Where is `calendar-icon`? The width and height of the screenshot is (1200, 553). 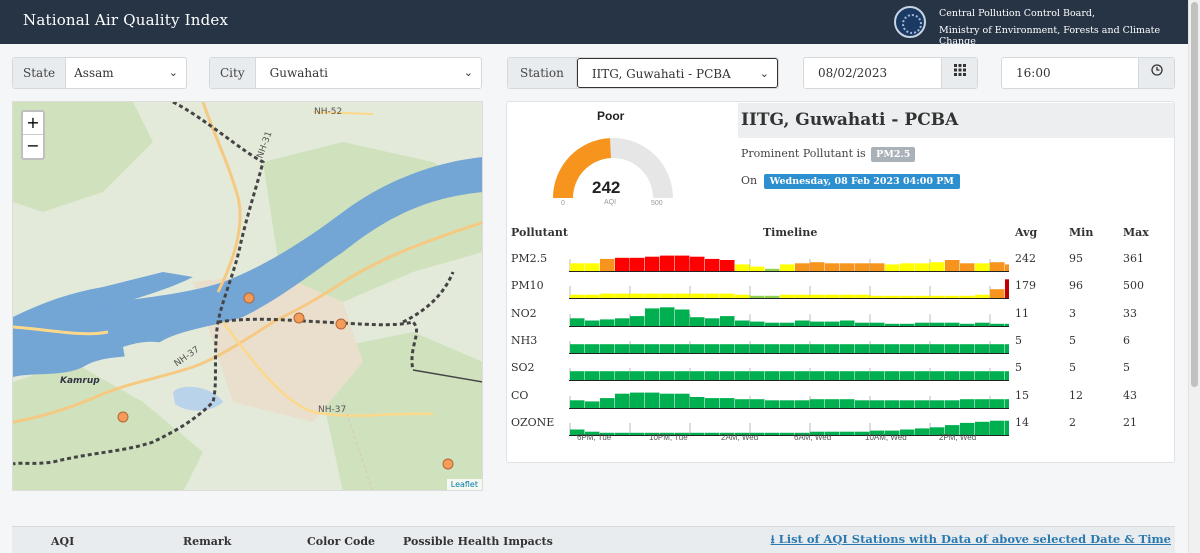 calendar-icon is located at coordinates (959, 73).